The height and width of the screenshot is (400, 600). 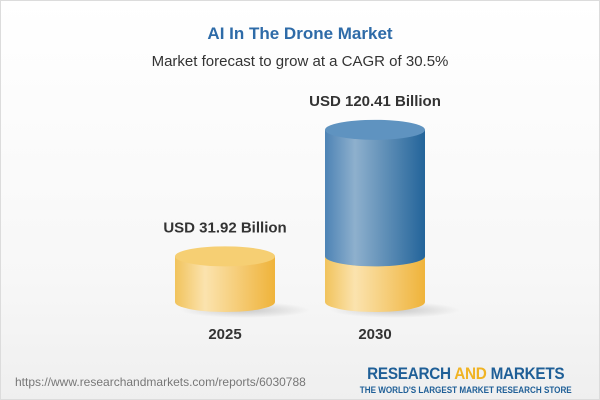 I want to click on chart-title: AI In The Drone Market, so click(x=300, y=33).